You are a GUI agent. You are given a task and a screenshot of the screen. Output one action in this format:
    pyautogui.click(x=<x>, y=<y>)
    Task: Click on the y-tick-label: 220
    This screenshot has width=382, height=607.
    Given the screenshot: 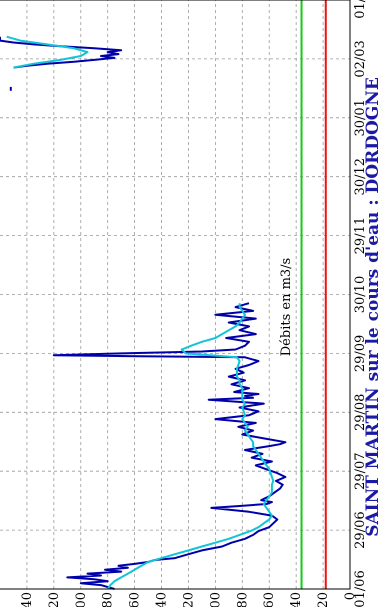 What is the action you would take?
    pyautogui.click(x=54, y=599)
    